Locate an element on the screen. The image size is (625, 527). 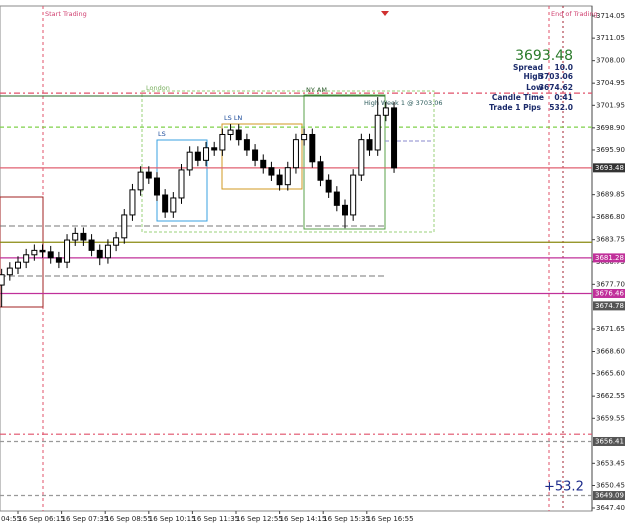
ny-box is located at coordinates (344, 162).